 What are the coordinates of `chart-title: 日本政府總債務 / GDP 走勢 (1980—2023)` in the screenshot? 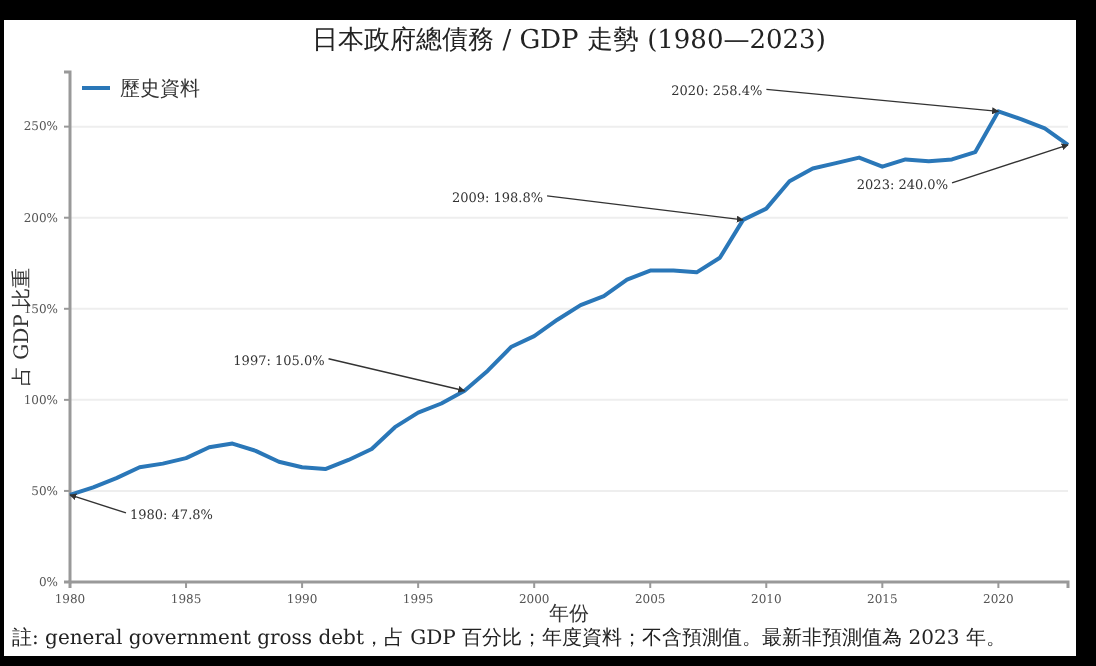 It's located at (569, 40).